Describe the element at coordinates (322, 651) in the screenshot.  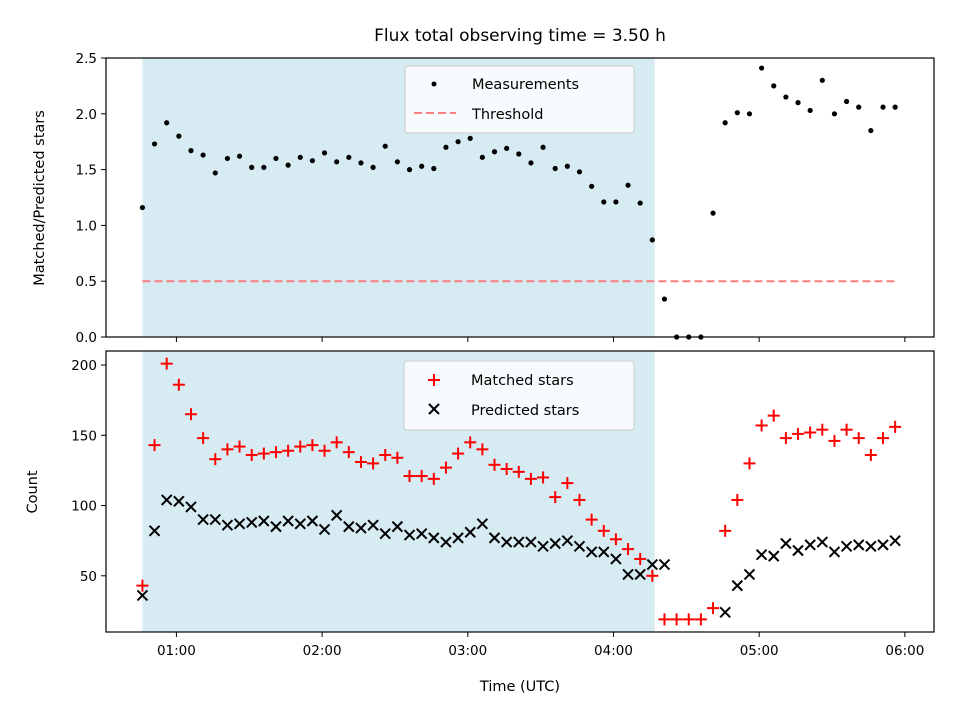
I see `x-tick-label: 02:00` at that location.